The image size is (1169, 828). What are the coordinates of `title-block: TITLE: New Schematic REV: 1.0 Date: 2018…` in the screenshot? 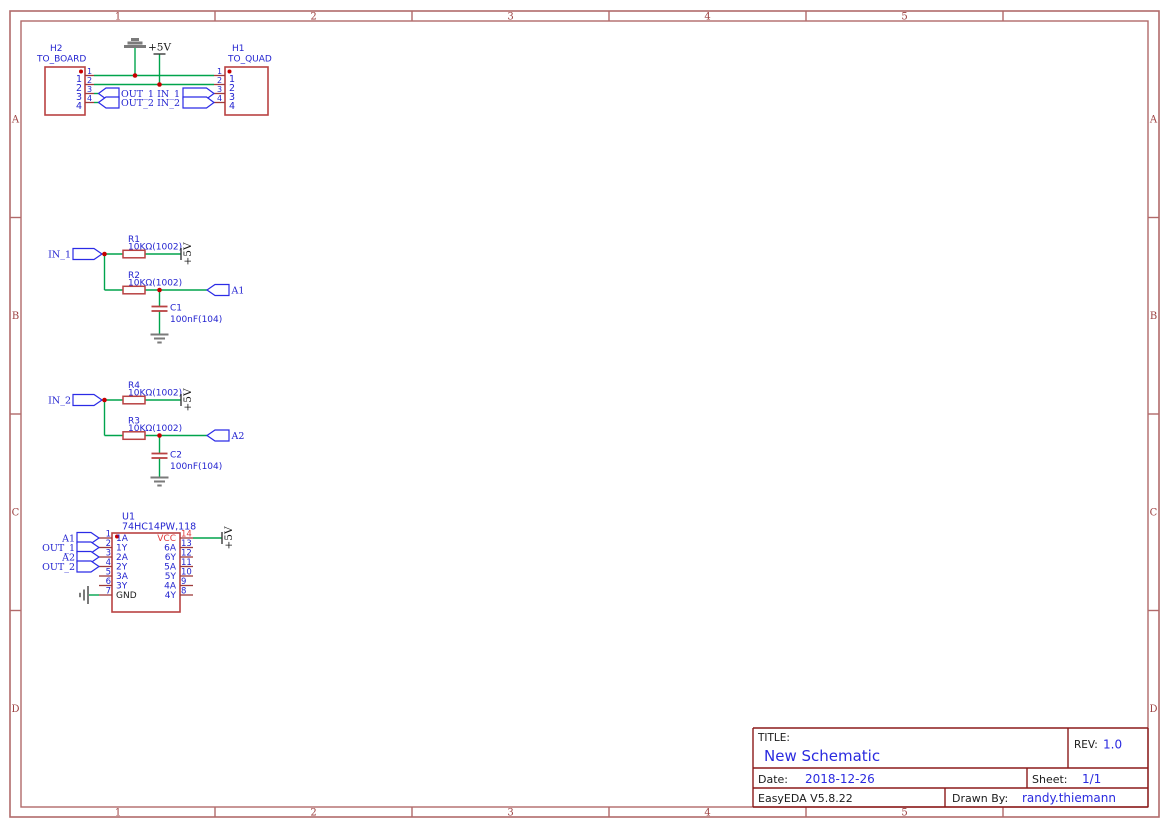 It's located at (950, 767).